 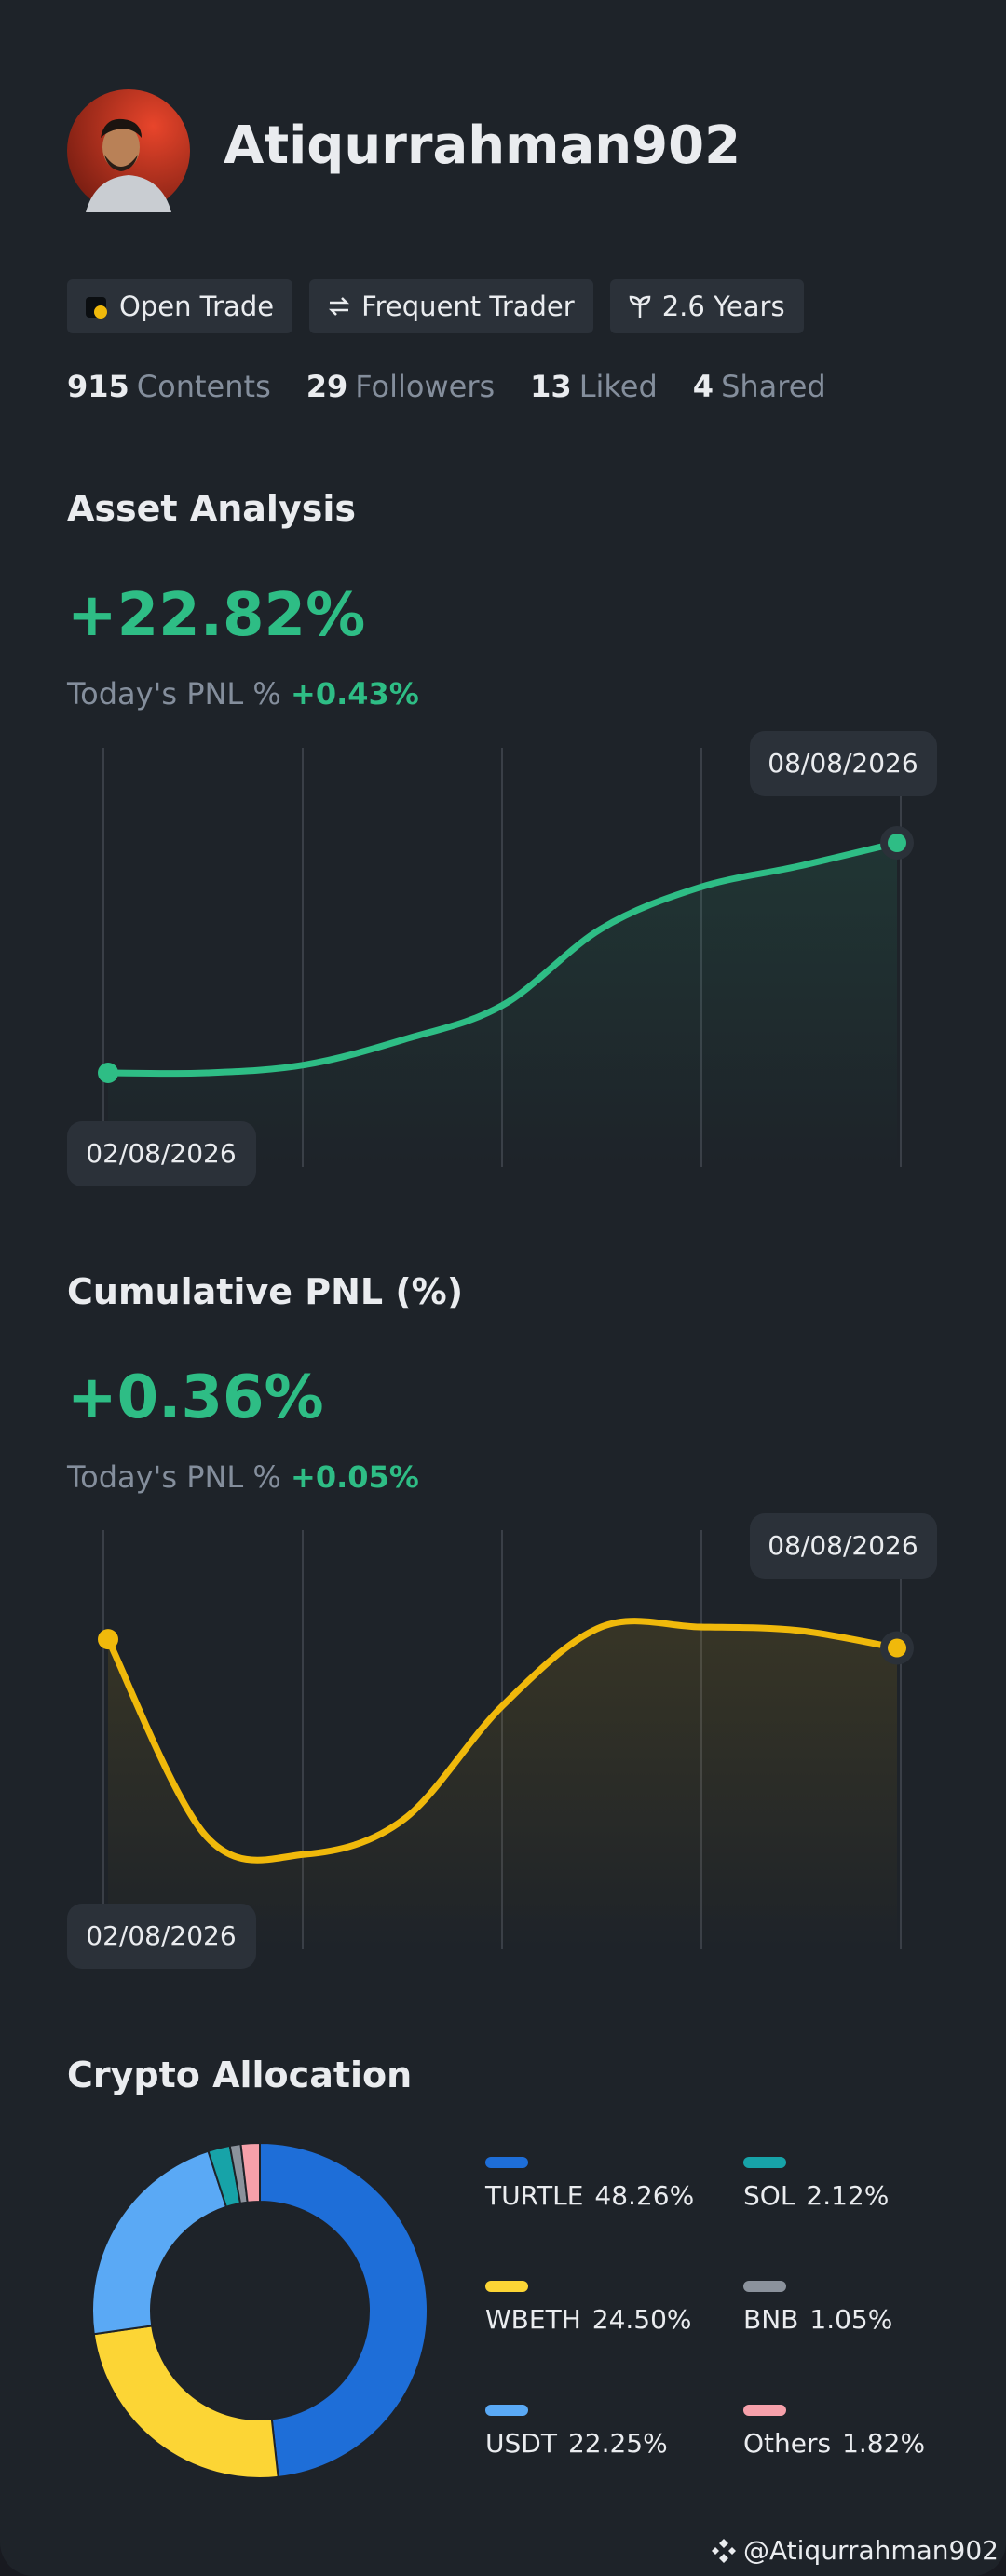 What do you see at coordinates (770, 2319) in the screenshot?
I see `legend-name: BNB` at bounding box center [770, 2319].